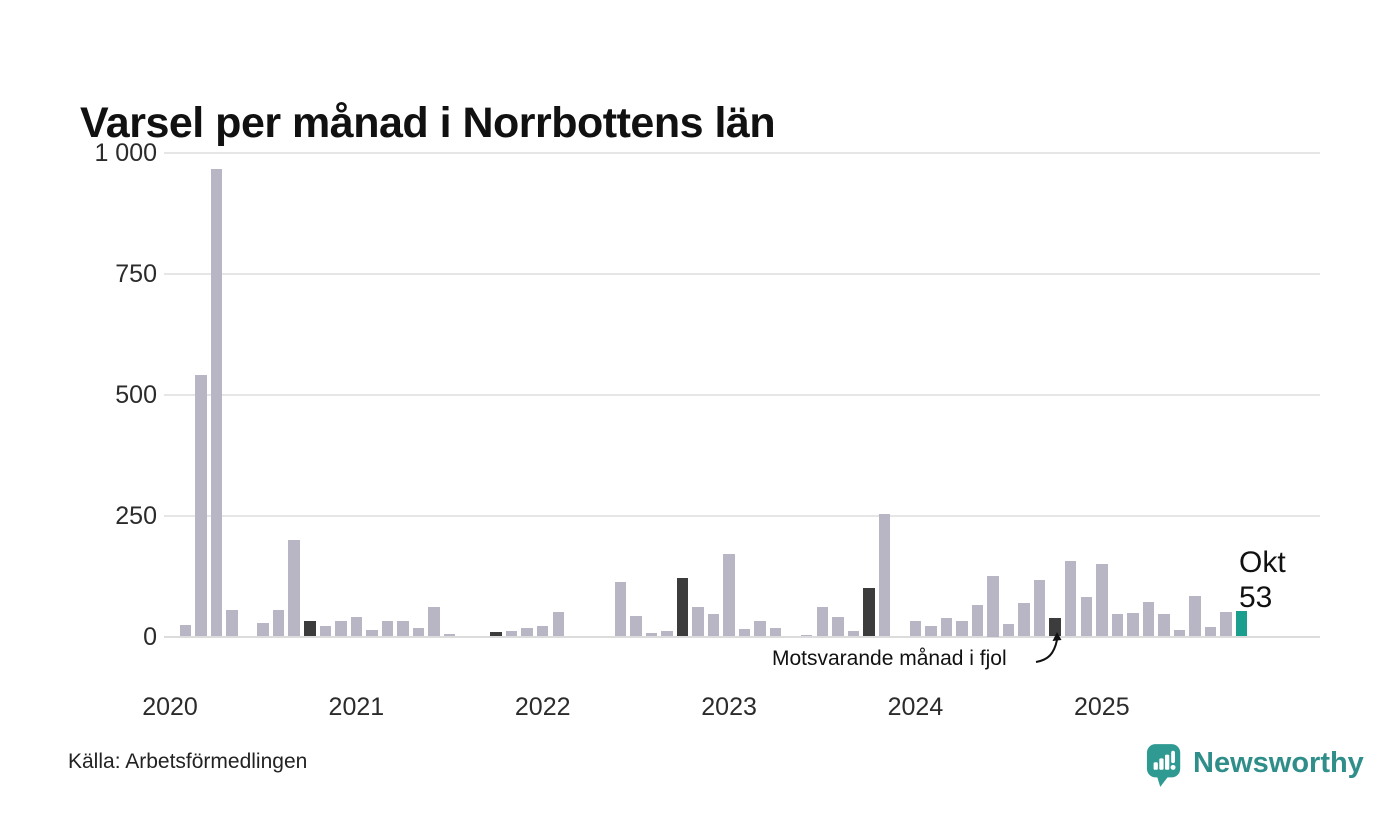 This screenshot has height=840, width=1400. Describe the element at coordinates (558, 624) in the screenshot. I see `bar-2022-m2` at that location.